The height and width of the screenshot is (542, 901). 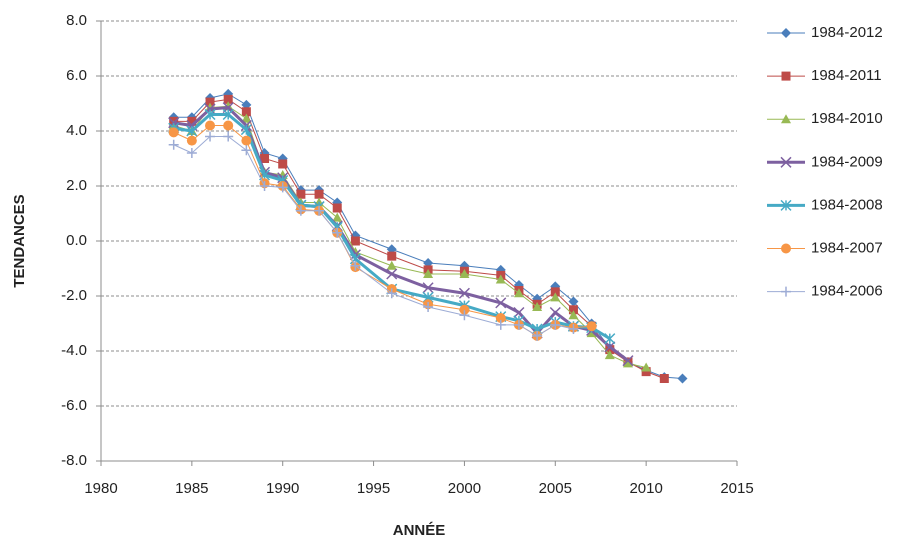 What do you see at coordinates (76, 185) in the screenshot?
I see `y-tick-label: 2.0` at bounding box center [76, 185].